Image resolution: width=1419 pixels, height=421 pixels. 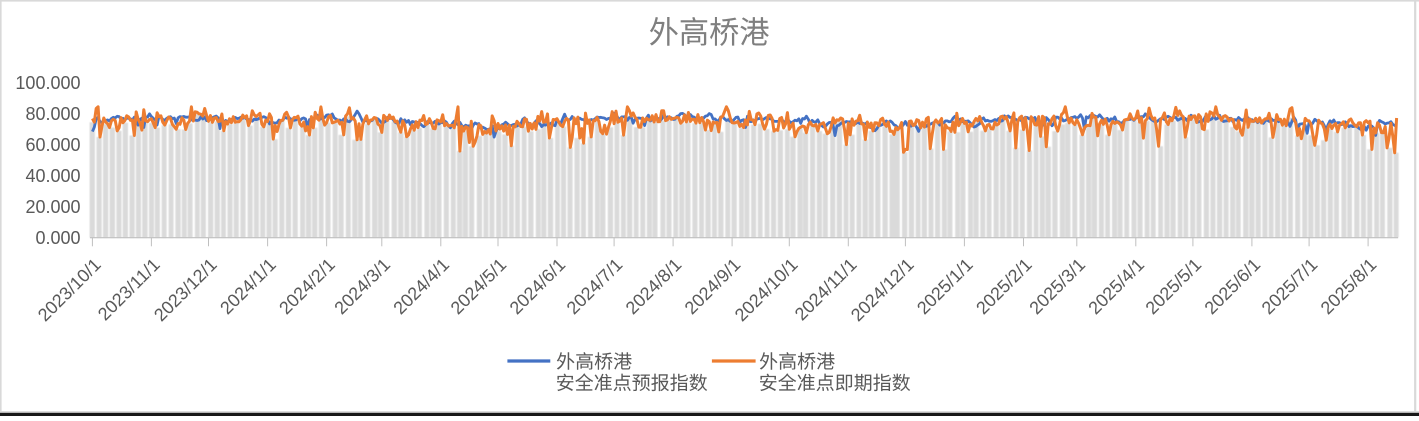 I want to click on svg-text: 80.000, so click(x=52, y=114).